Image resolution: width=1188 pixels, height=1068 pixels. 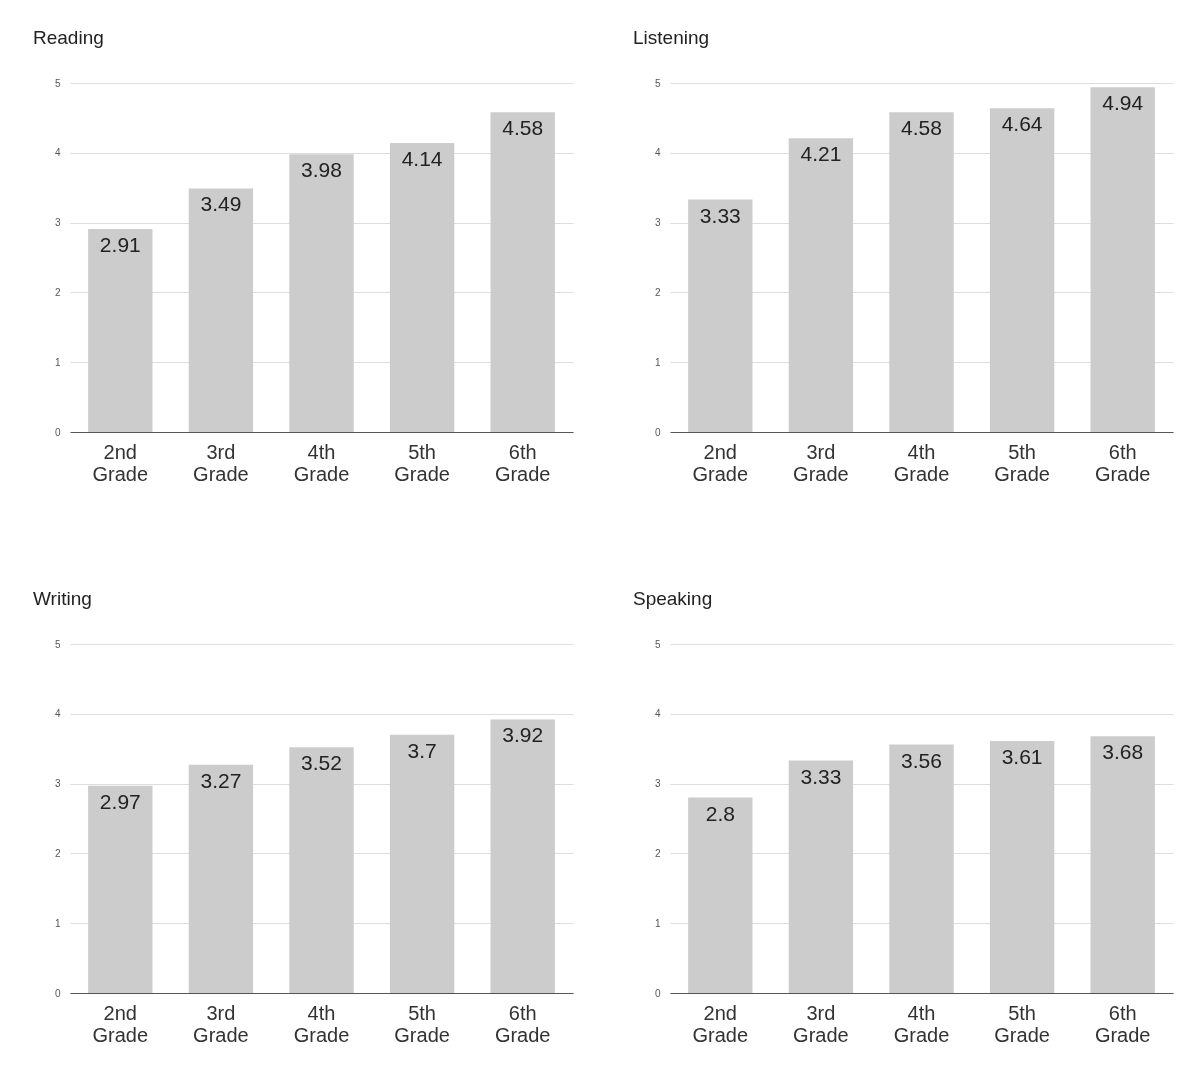 I want to click on data-label: 3.56, so click(x=921, y=760).